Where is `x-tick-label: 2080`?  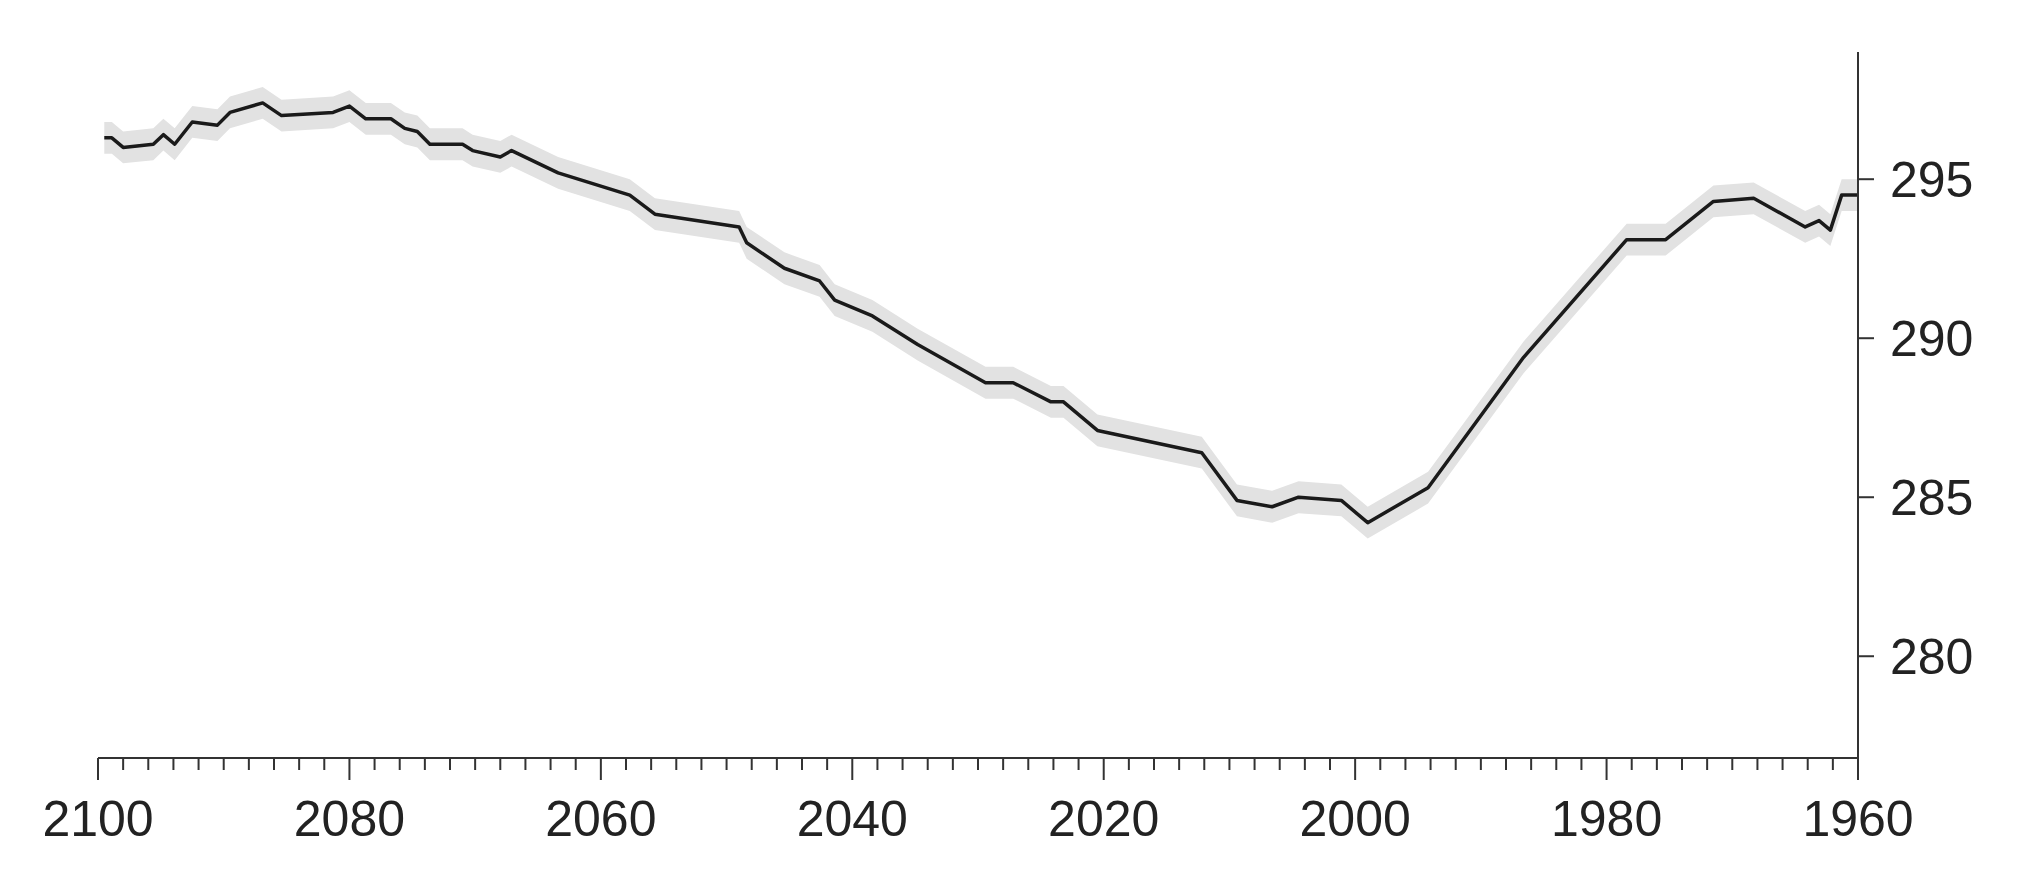 x-tick-label: 2080 is located at coordinates (349, 819).